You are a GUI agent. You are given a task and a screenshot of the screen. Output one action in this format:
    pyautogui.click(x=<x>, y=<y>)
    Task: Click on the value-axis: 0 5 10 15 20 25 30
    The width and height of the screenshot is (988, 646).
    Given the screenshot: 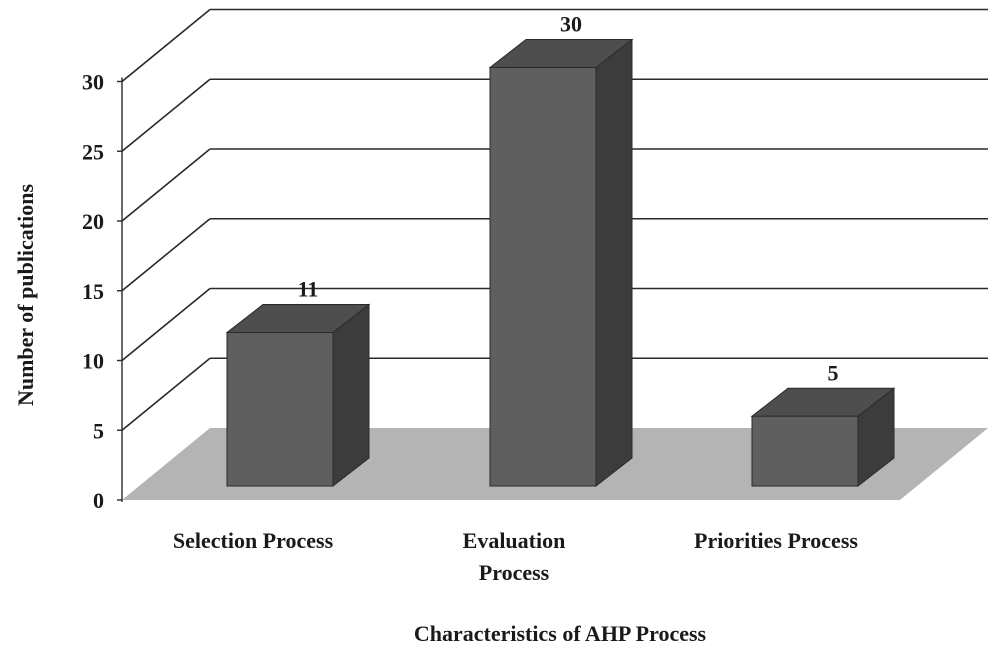 What is the action you would take?
    pyautogui.click(x=102, y=291)
    